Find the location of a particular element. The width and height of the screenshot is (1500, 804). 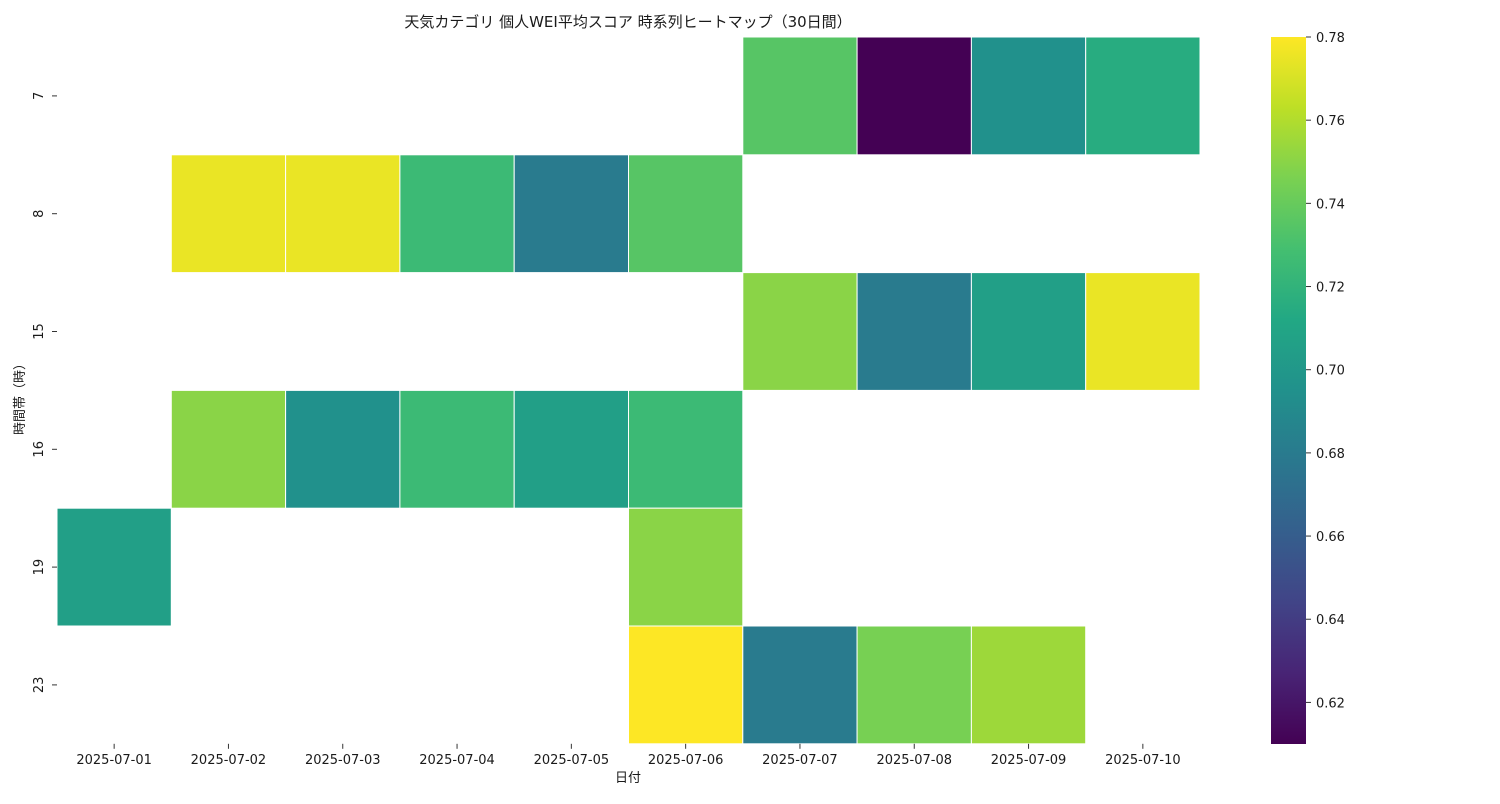

colorbar is located at coordinates (1288, 390).